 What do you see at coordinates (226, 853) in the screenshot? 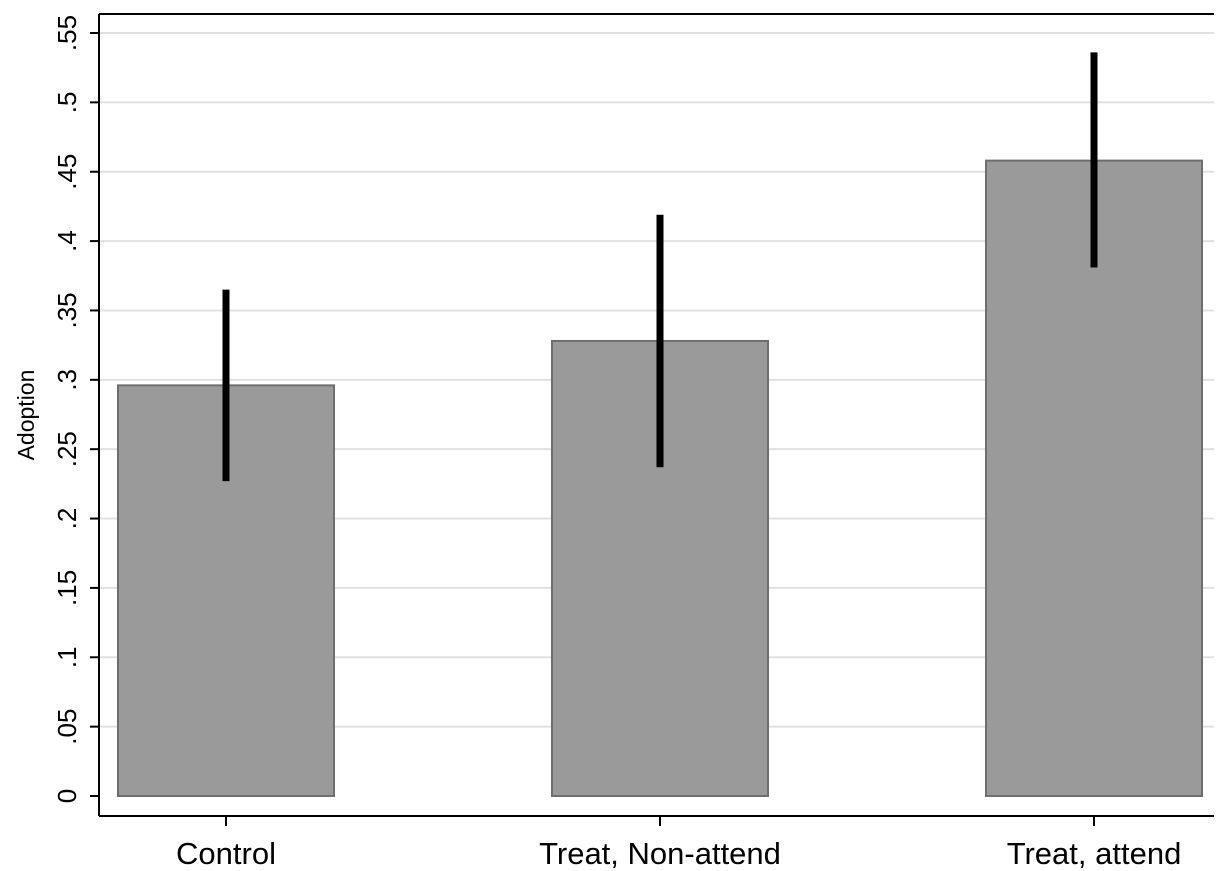
I see `x-tick-label: Control` at bounding box center [226, 853].